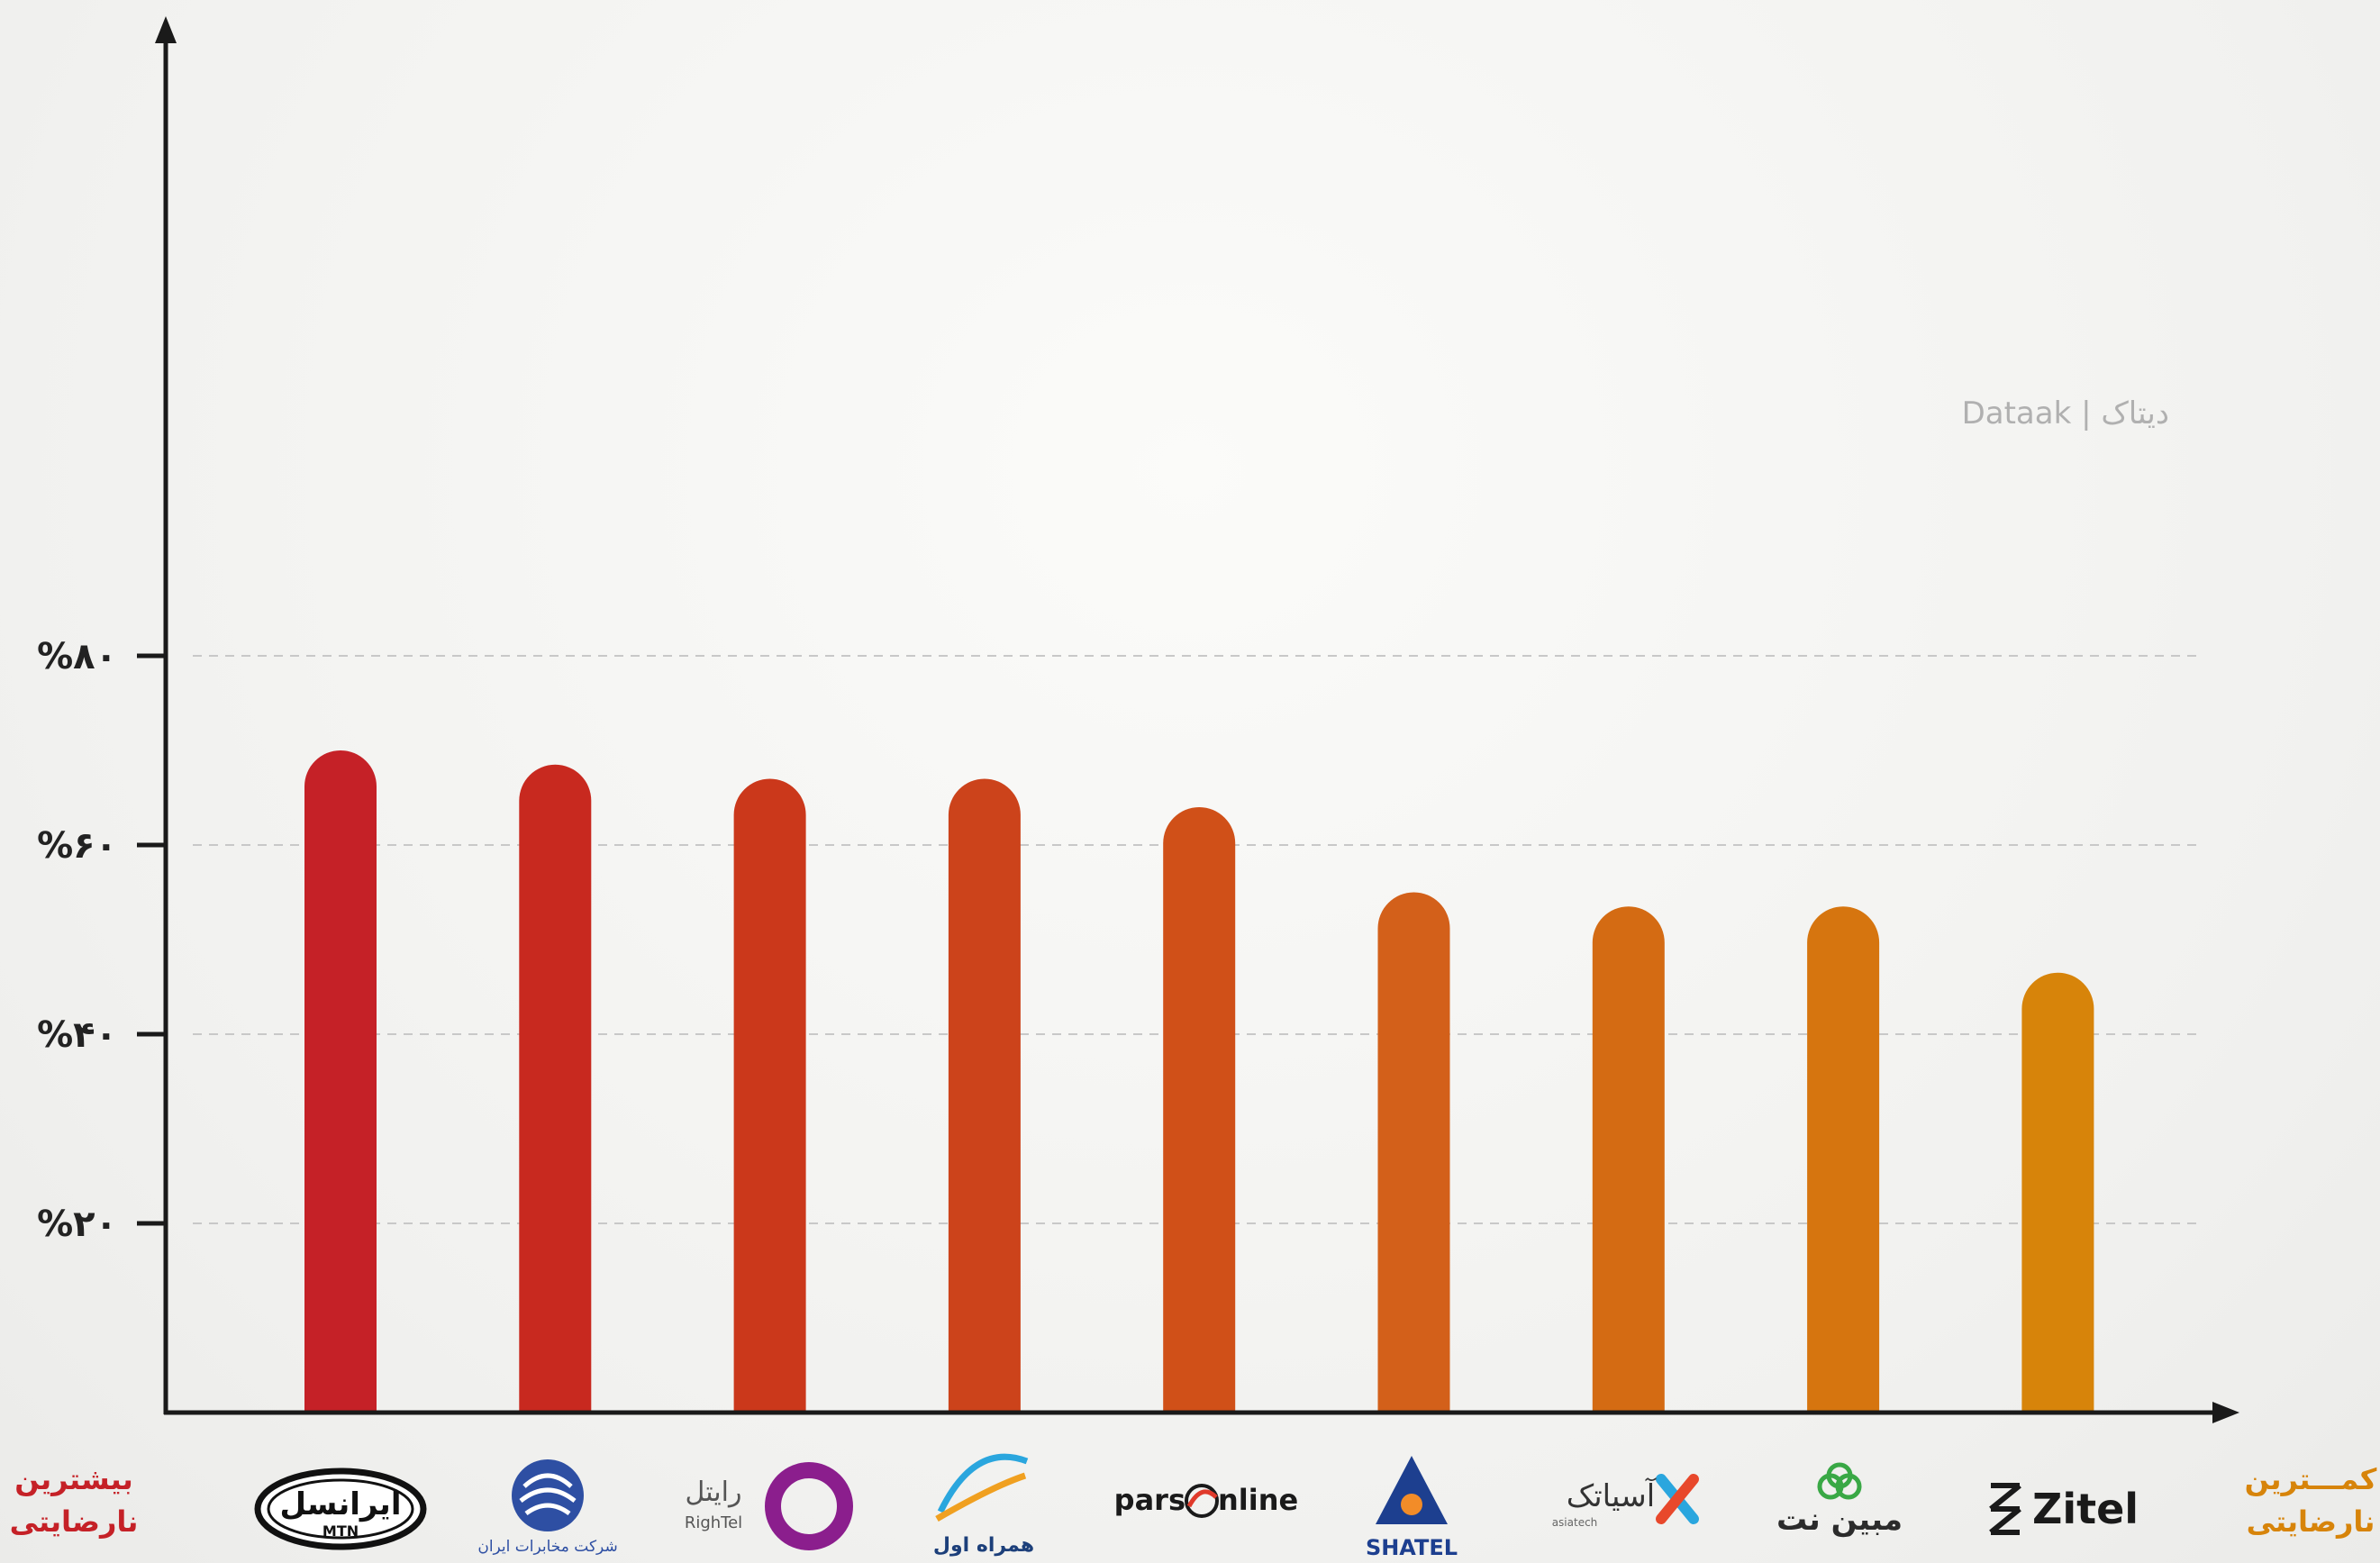  I want to click on mobinnet-logo: مبین نت, so click(1840, 1500).